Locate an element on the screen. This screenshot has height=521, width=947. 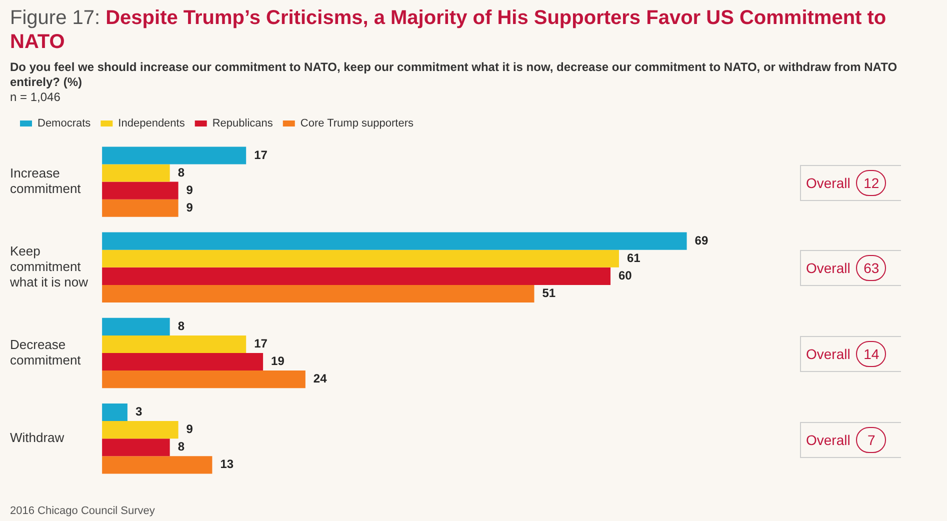
legend-label: Core Trump supporters is located at coordinates (357, 124).